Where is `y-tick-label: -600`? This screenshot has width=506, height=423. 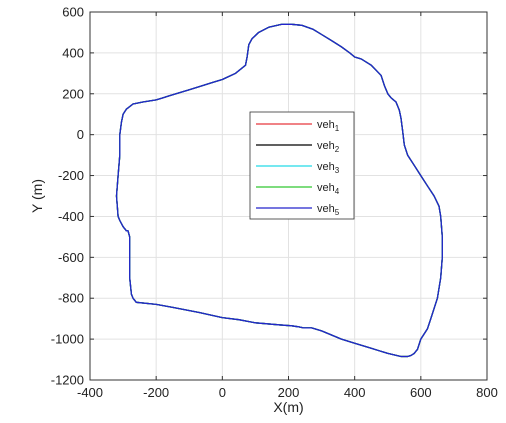
y-tick-label: -600 is located at coordinates (71, 257).